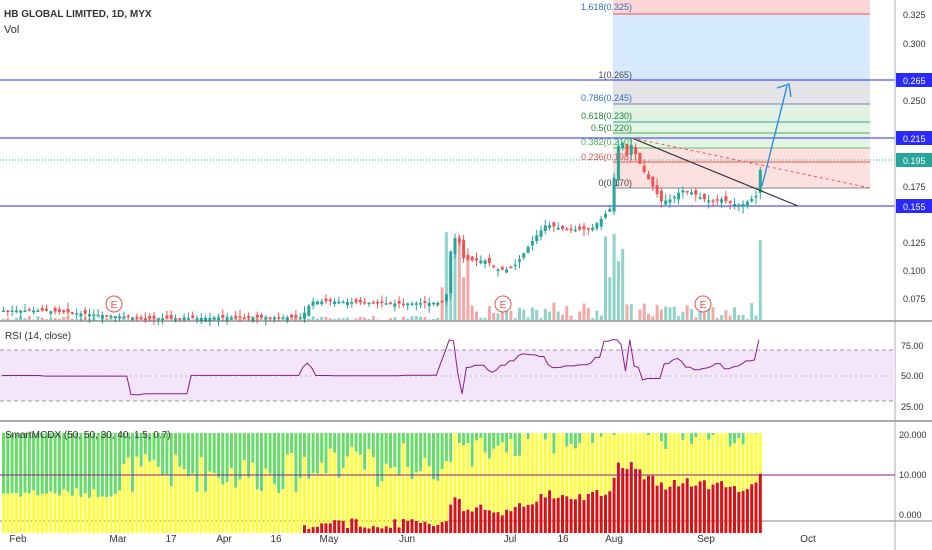 The width and height of the screenshot is (932, 550). Describe the element at coordinates (914, 161) in the screenshot. I see `price-badge-text: 0.195` at that location.